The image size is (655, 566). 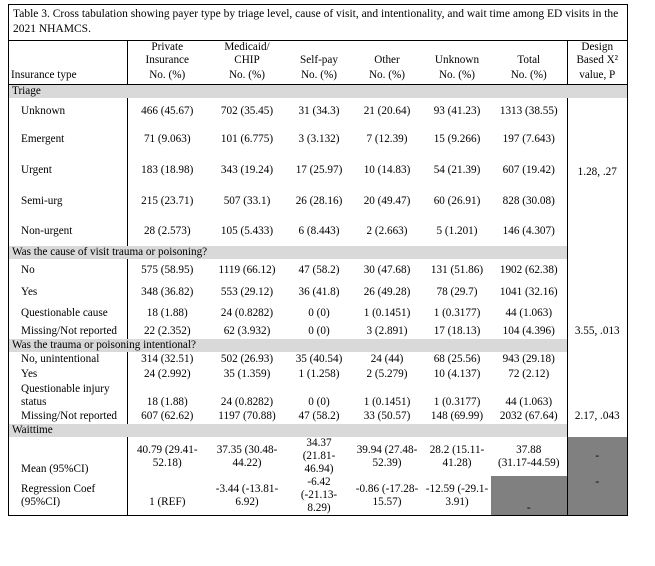 What do you see at coordinates (68, 111) in the screenshot?
I see `row-label: Unknown` at bounding box center [68, 111].